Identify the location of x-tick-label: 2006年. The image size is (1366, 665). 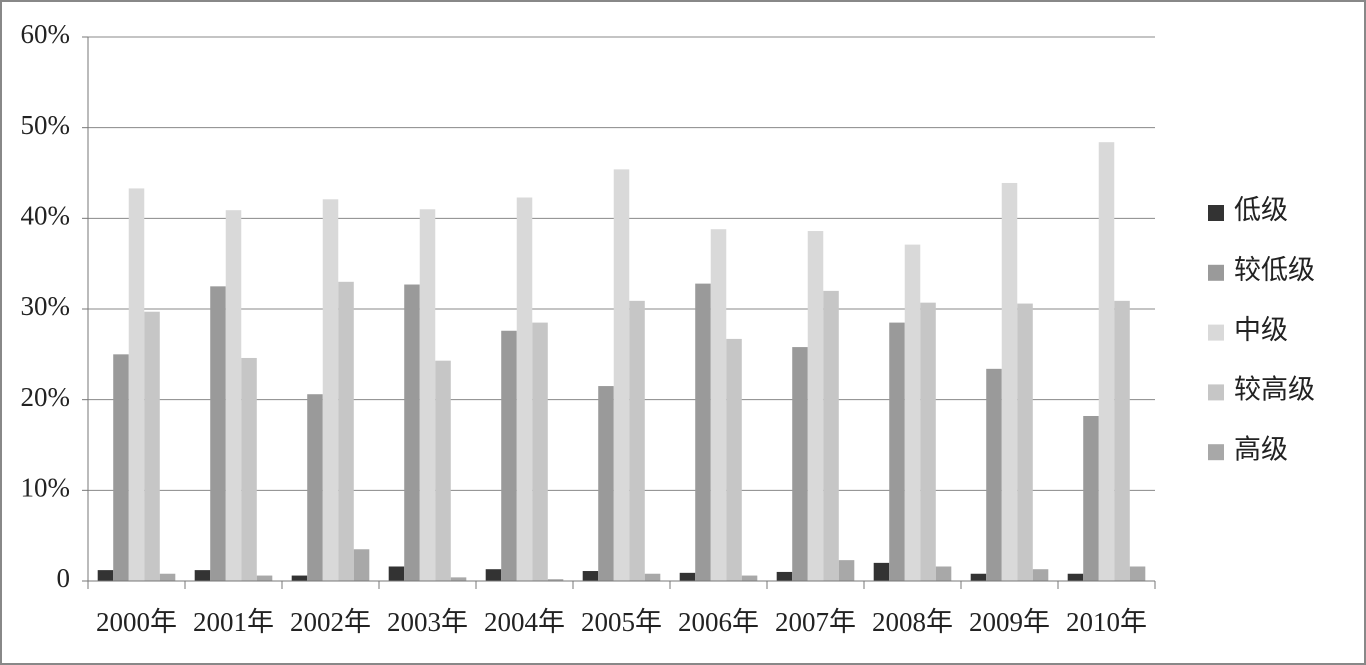
(718, 622).